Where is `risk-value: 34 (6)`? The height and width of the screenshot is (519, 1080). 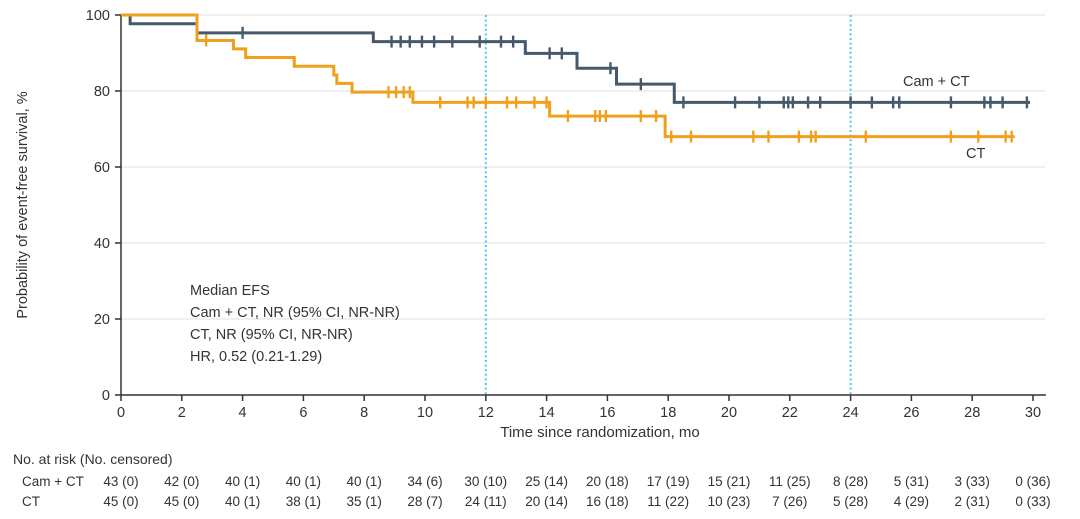 risk-value: 34 (6) is located at coordinates (425, 481).